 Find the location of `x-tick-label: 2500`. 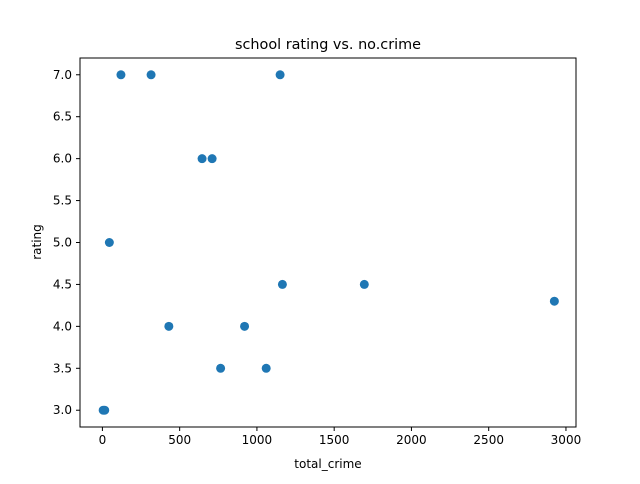

x-tick-label: 2500 is located at coordinates (488, 440).